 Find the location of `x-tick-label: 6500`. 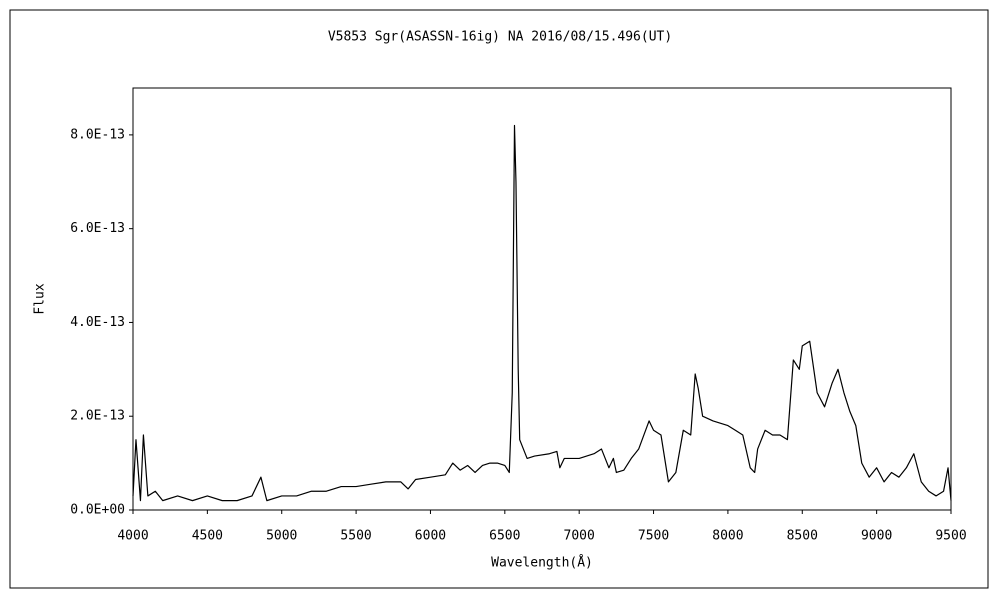

x-tick-label: 6500 is located at coordinates (504, 536).